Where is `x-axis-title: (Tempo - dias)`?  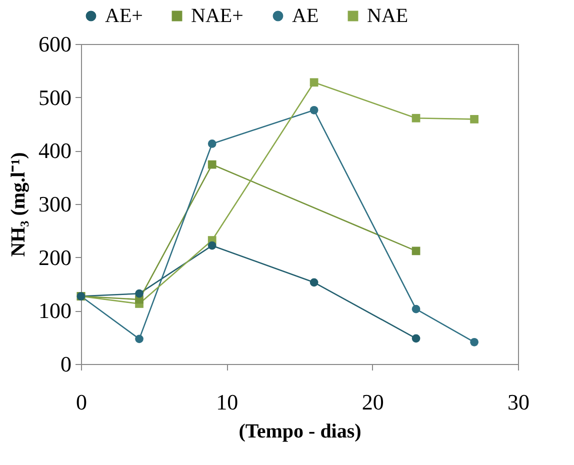 x-axis-title: (Tempo - dias) is located at coordinates (300, 431).